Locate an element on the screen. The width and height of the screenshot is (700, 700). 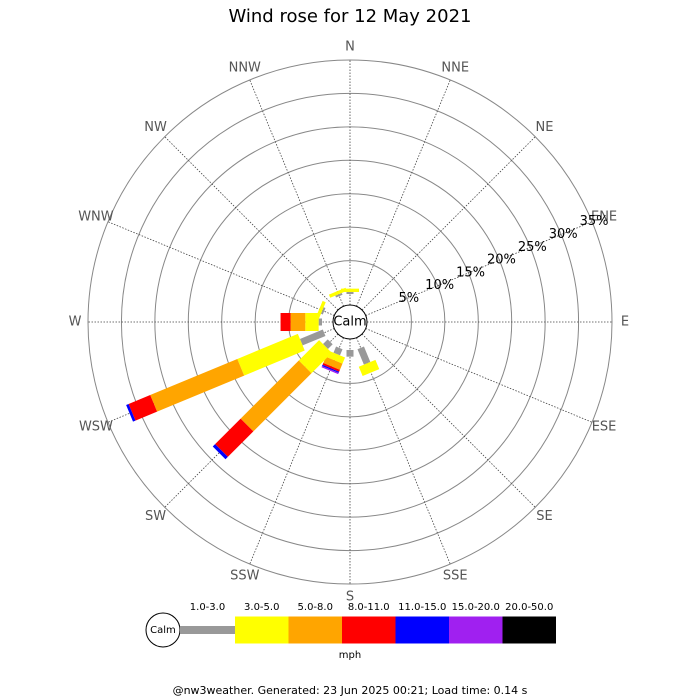
direction-label: S is located at coordinates (350, 597).